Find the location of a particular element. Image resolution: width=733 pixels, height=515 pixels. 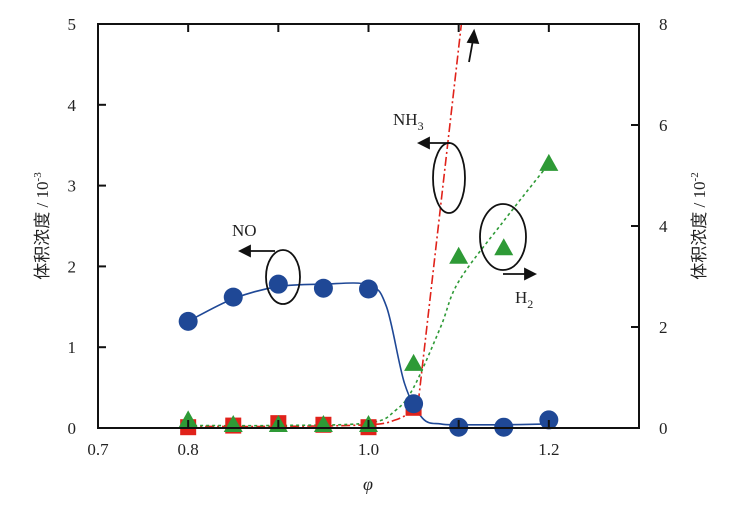

h2-ellipse is located at coordinates (503, 237).